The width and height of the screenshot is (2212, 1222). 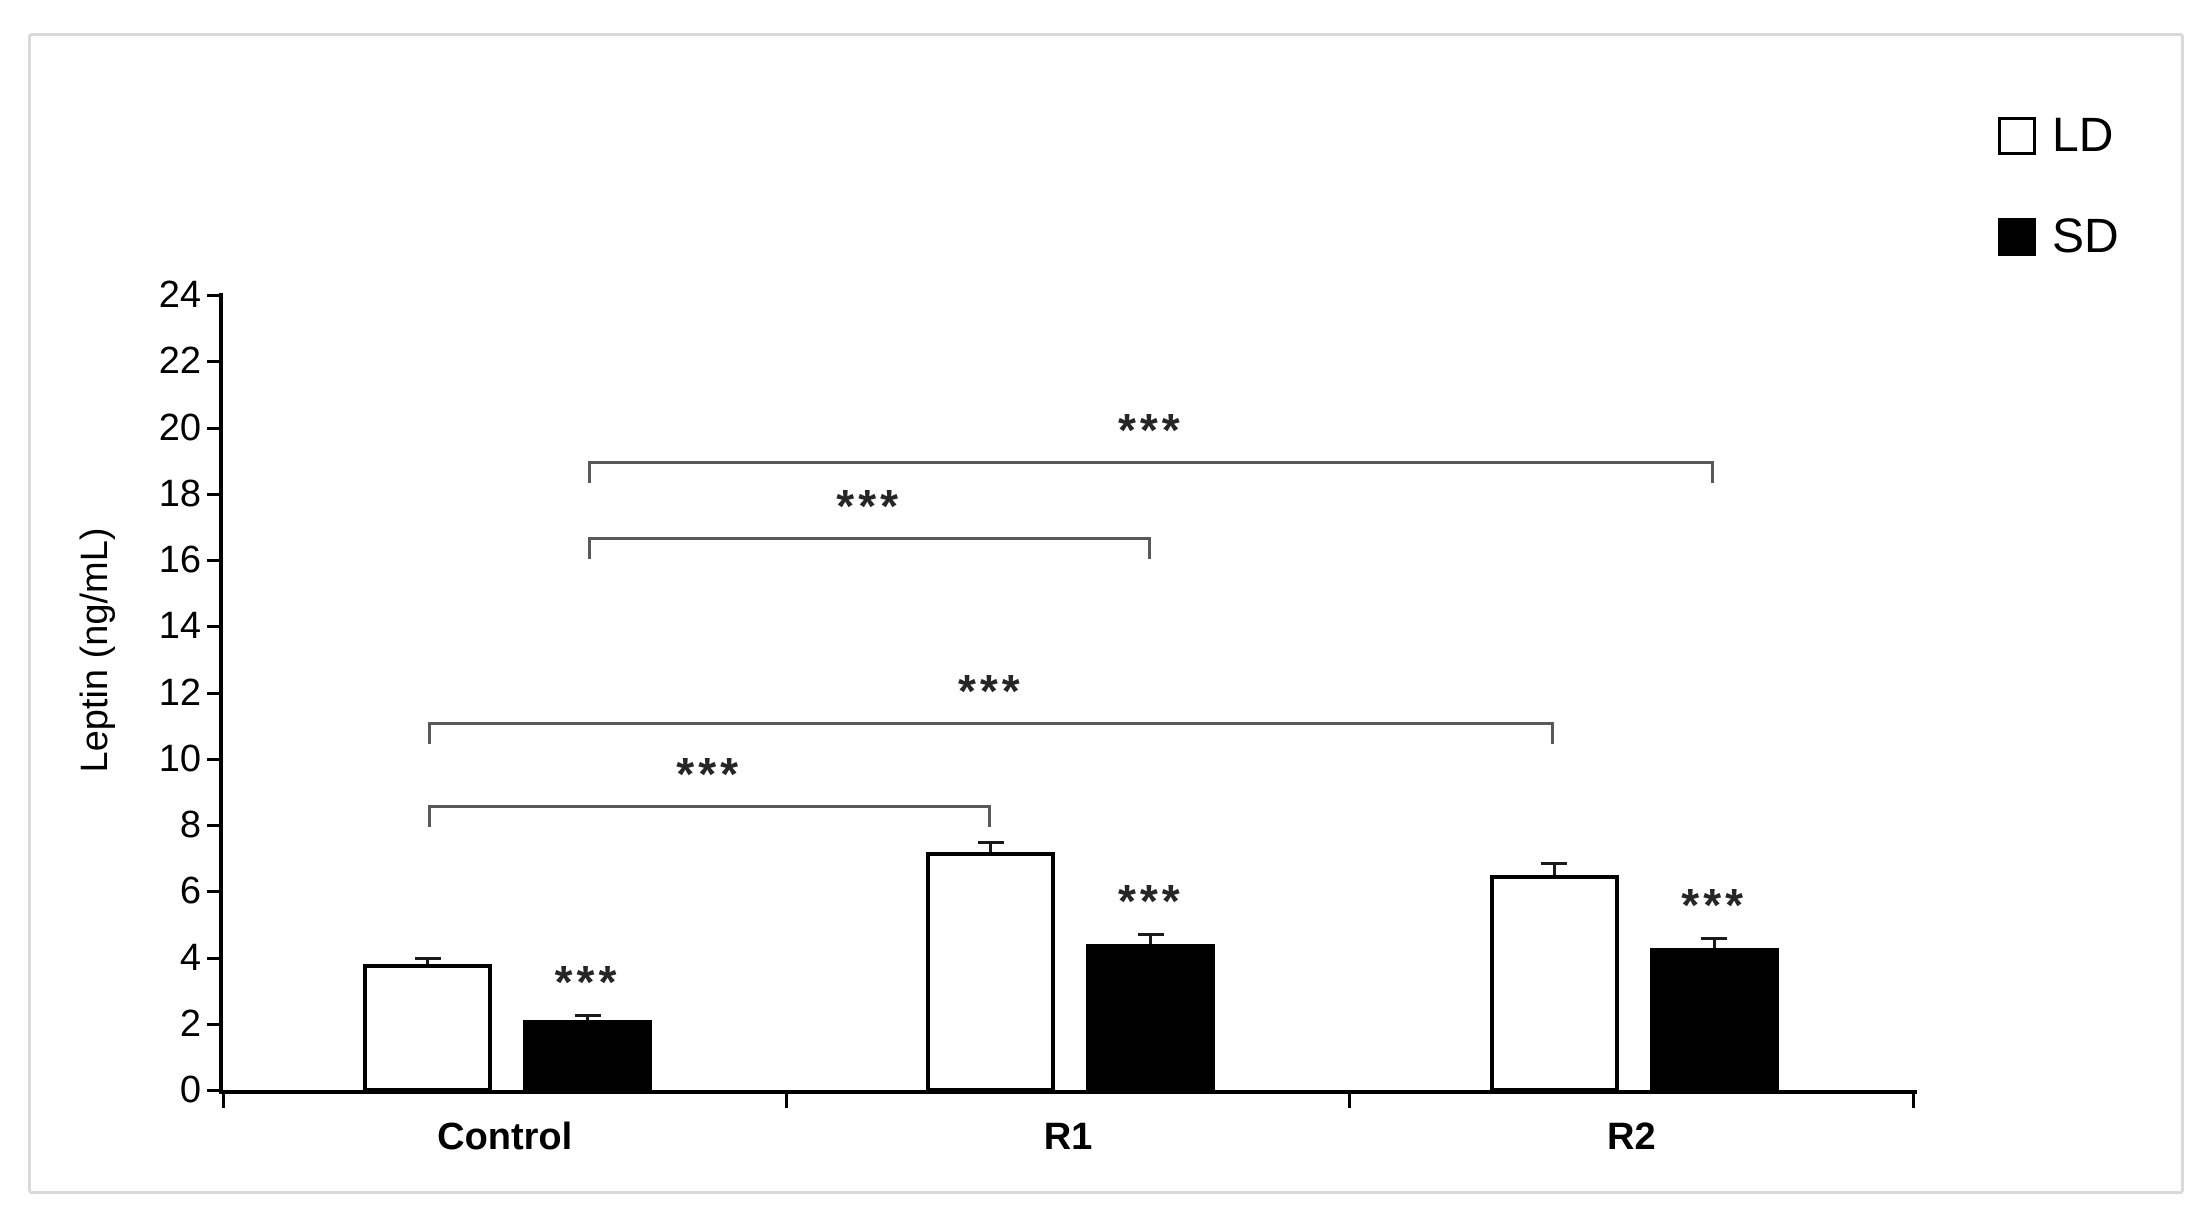 What do you see at coordinates (2085, 236) in the screenshot?
I see `legend-label-sd: SD` at bounding box center [2085, 236].